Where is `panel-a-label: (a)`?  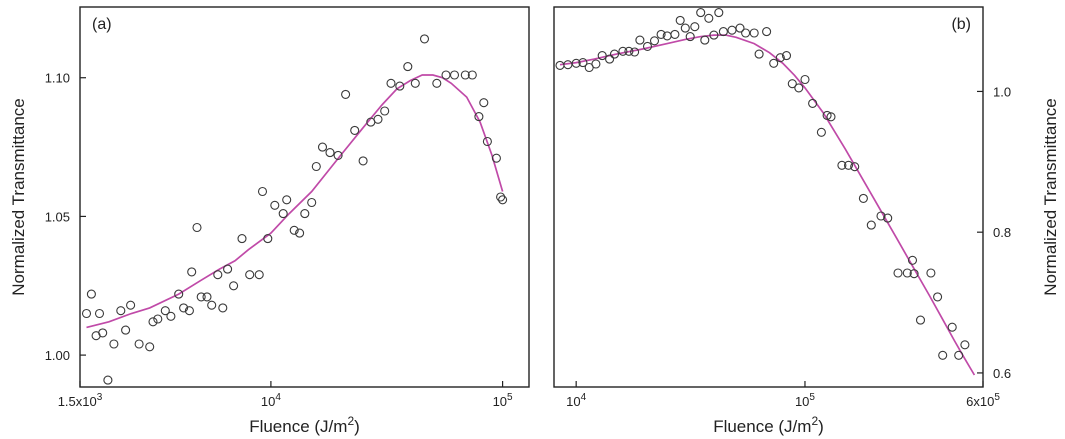
panel-a-label: (a) is located at coordinates (102, 24).